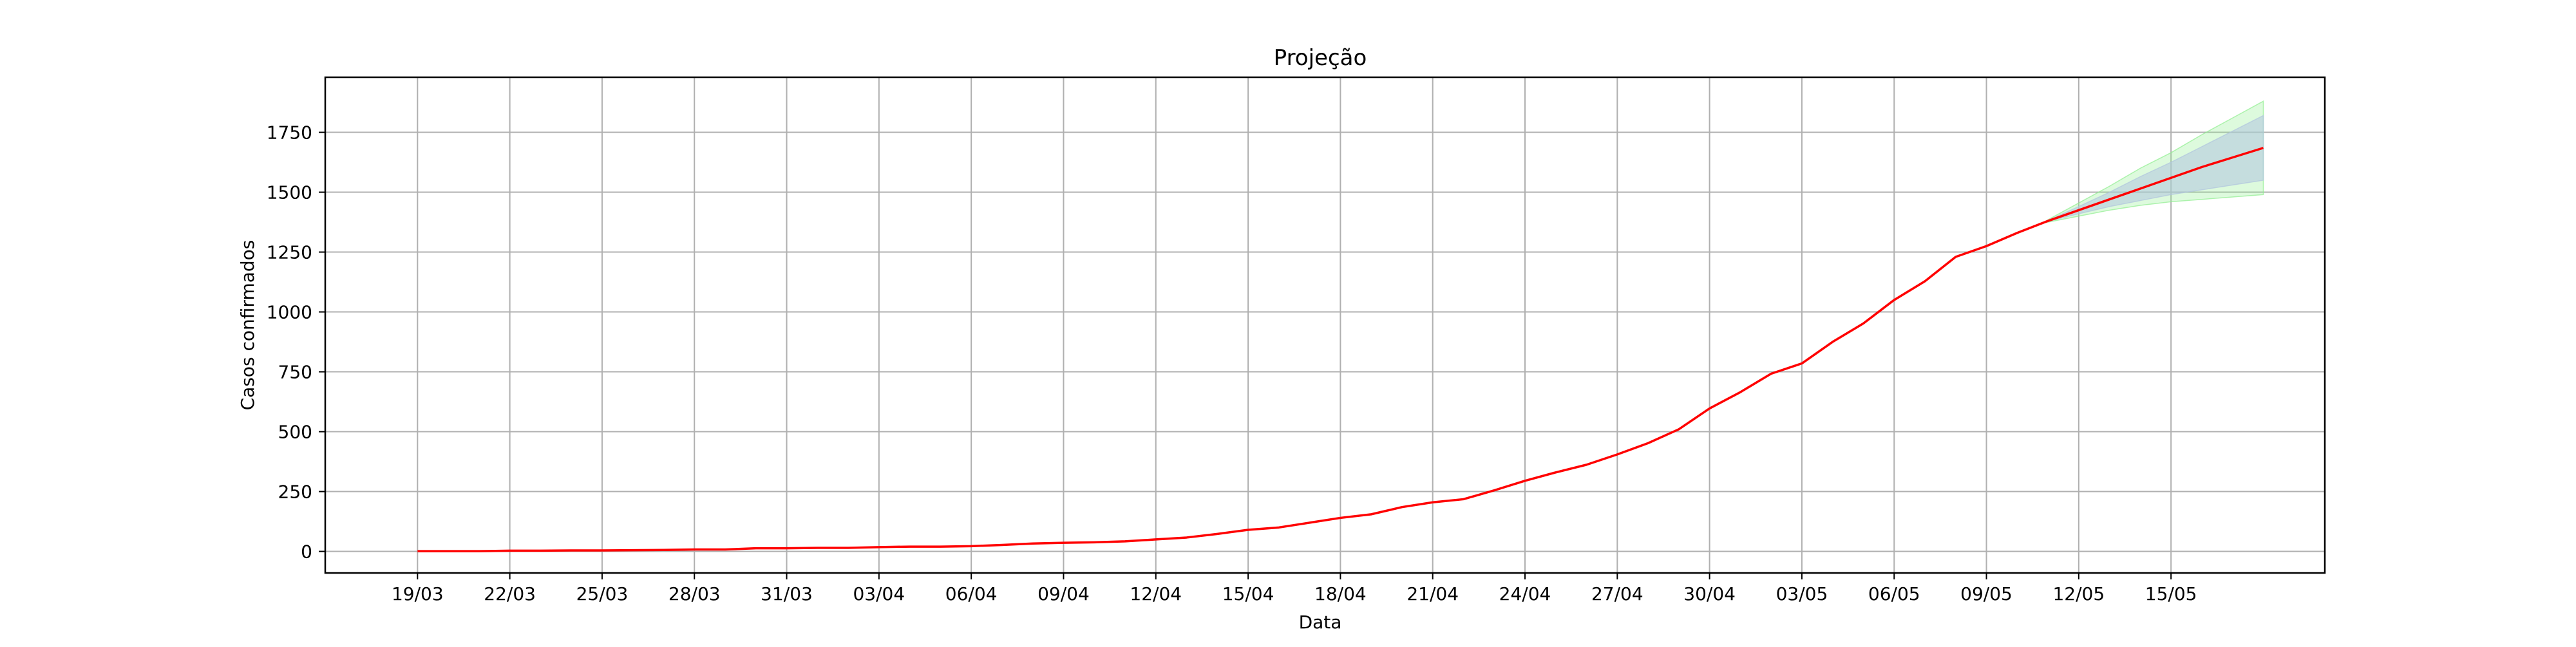 The height and width of the screenshot is (647, 2576). Describe the element at coordinates (295, 372) in the screenshot. I see `y-tick-label: 750` at that location.